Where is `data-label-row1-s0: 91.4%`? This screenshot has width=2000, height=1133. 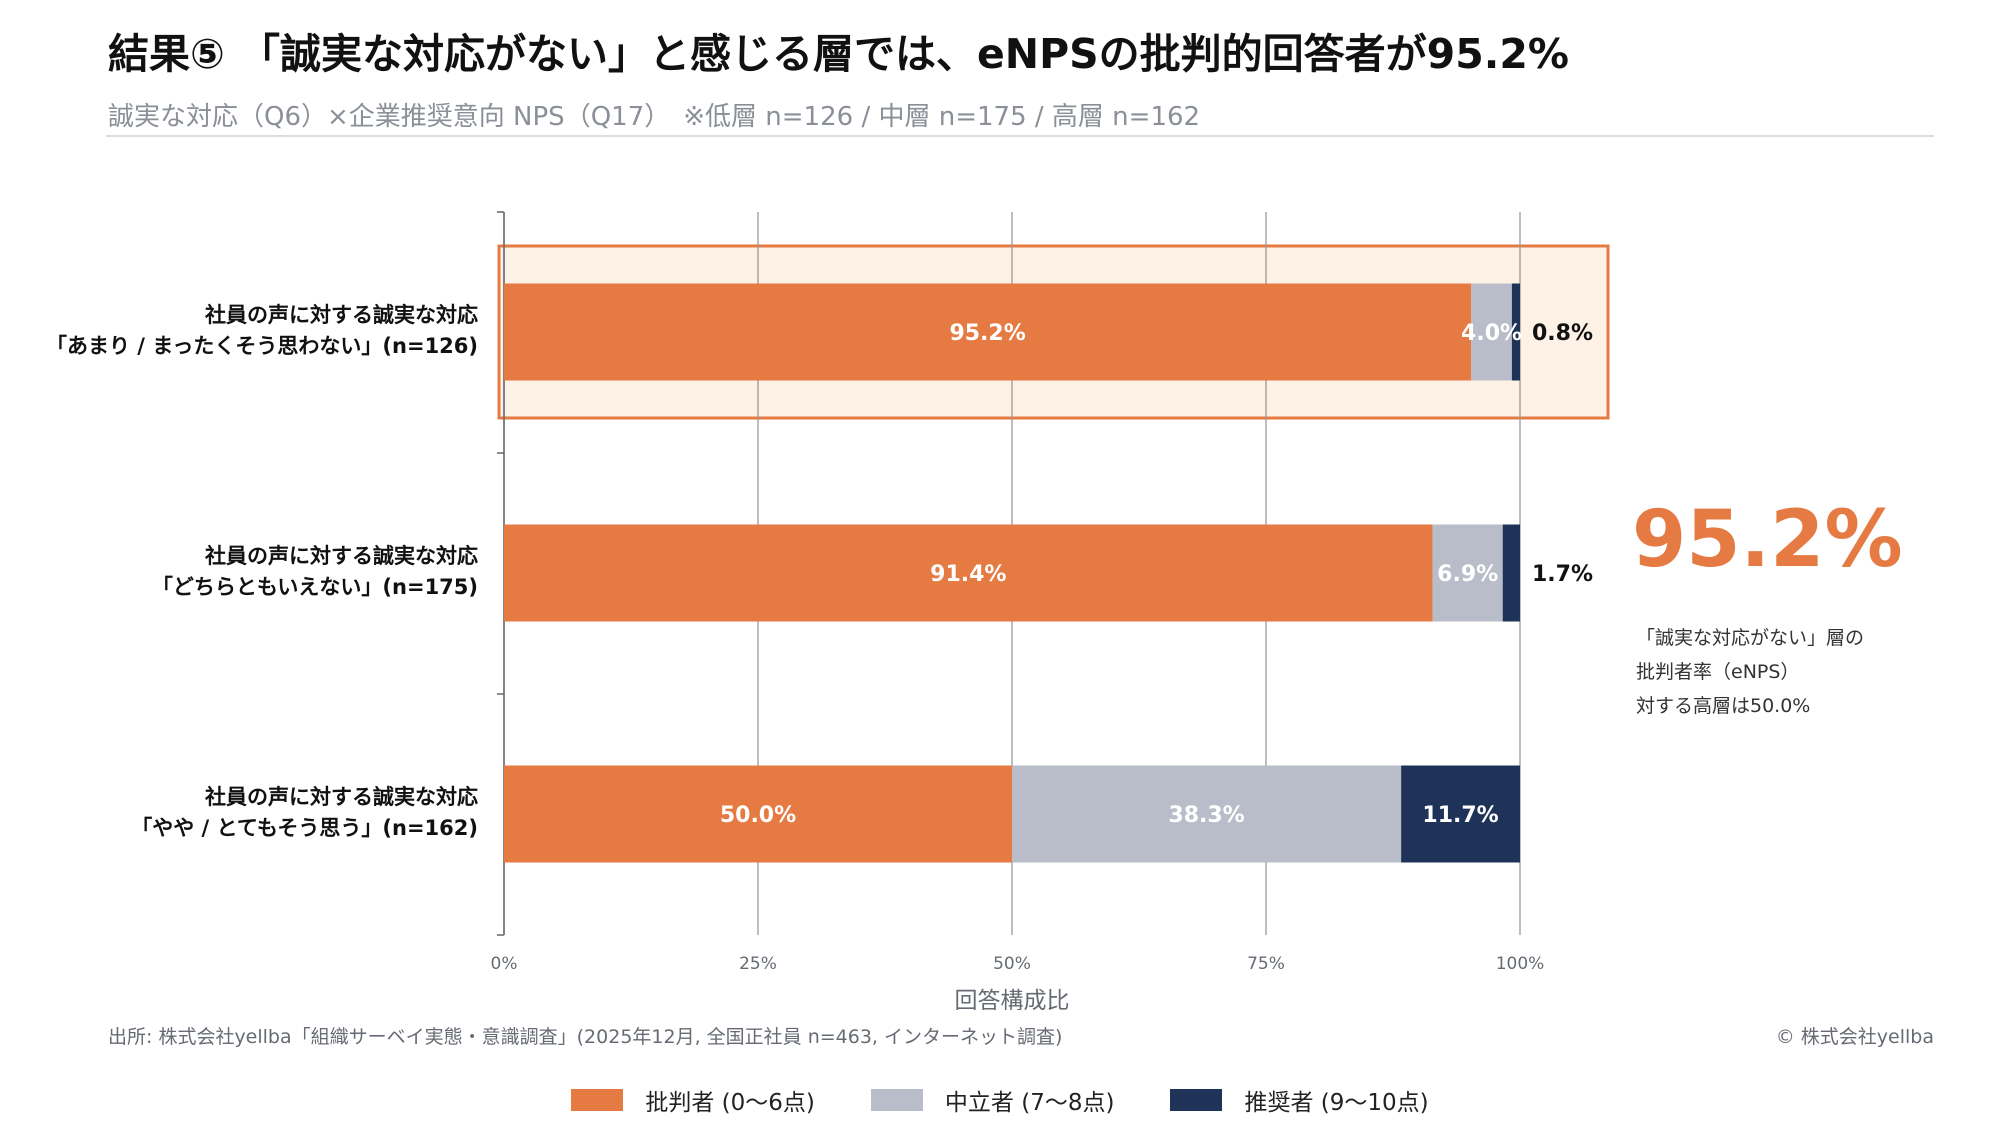
data-label-row1-s0: 91.4% is located at coordinates (968, 574).